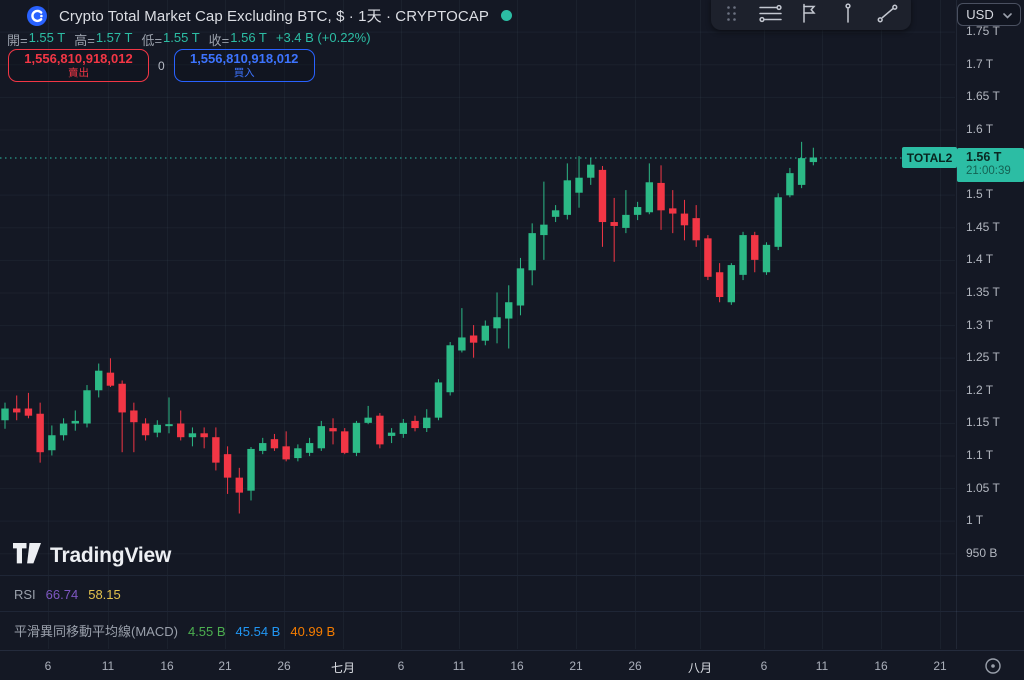 The height and width of the screenshot is (680, 1024). I want to click on low-label: 低=, so click(152, 40).